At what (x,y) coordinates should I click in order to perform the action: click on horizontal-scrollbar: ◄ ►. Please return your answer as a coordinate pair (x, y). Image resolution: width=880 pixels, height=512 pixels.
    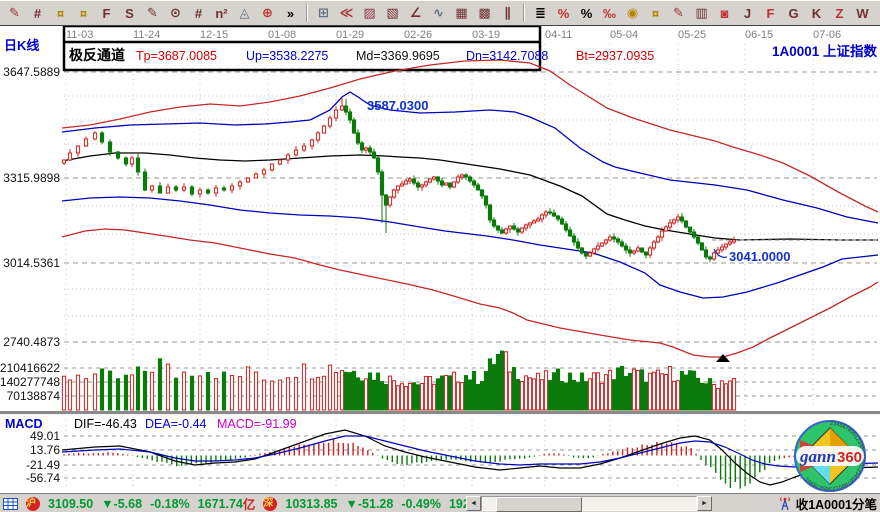
    Looking at the image, I should click on (589, 504).